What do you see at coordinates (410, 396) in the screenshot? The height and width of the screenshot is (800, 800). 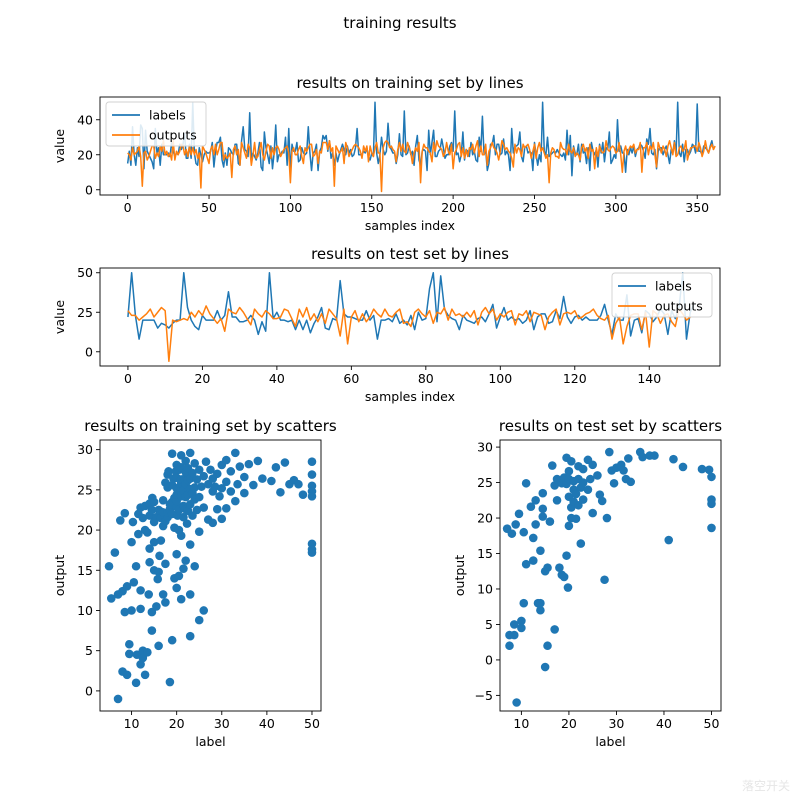 I see `x-axis-label: samples index` at bounding box center [410, 396].